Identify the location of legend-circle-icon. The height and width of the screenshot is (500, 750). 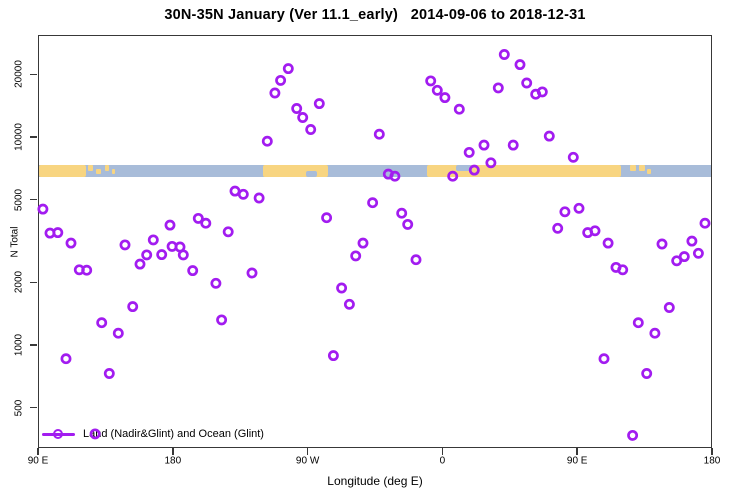
(58, 433).